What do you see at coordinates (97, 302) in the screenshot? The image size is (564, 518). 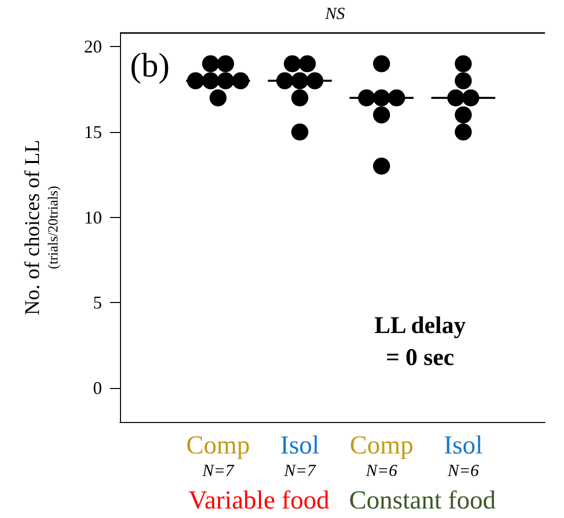 I see `y-tick-label: 5` at bounding box center [97, 302].